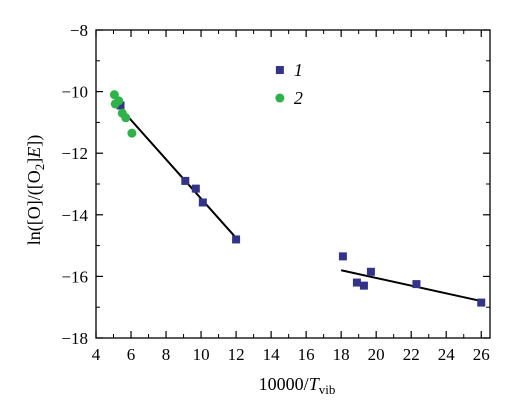 The height and width of the screenshot is (407, 512). What do you see at coordinates (272, 354) in the screenshot?
I see `x-tick-label: 14` at bounding box center [272, 354].